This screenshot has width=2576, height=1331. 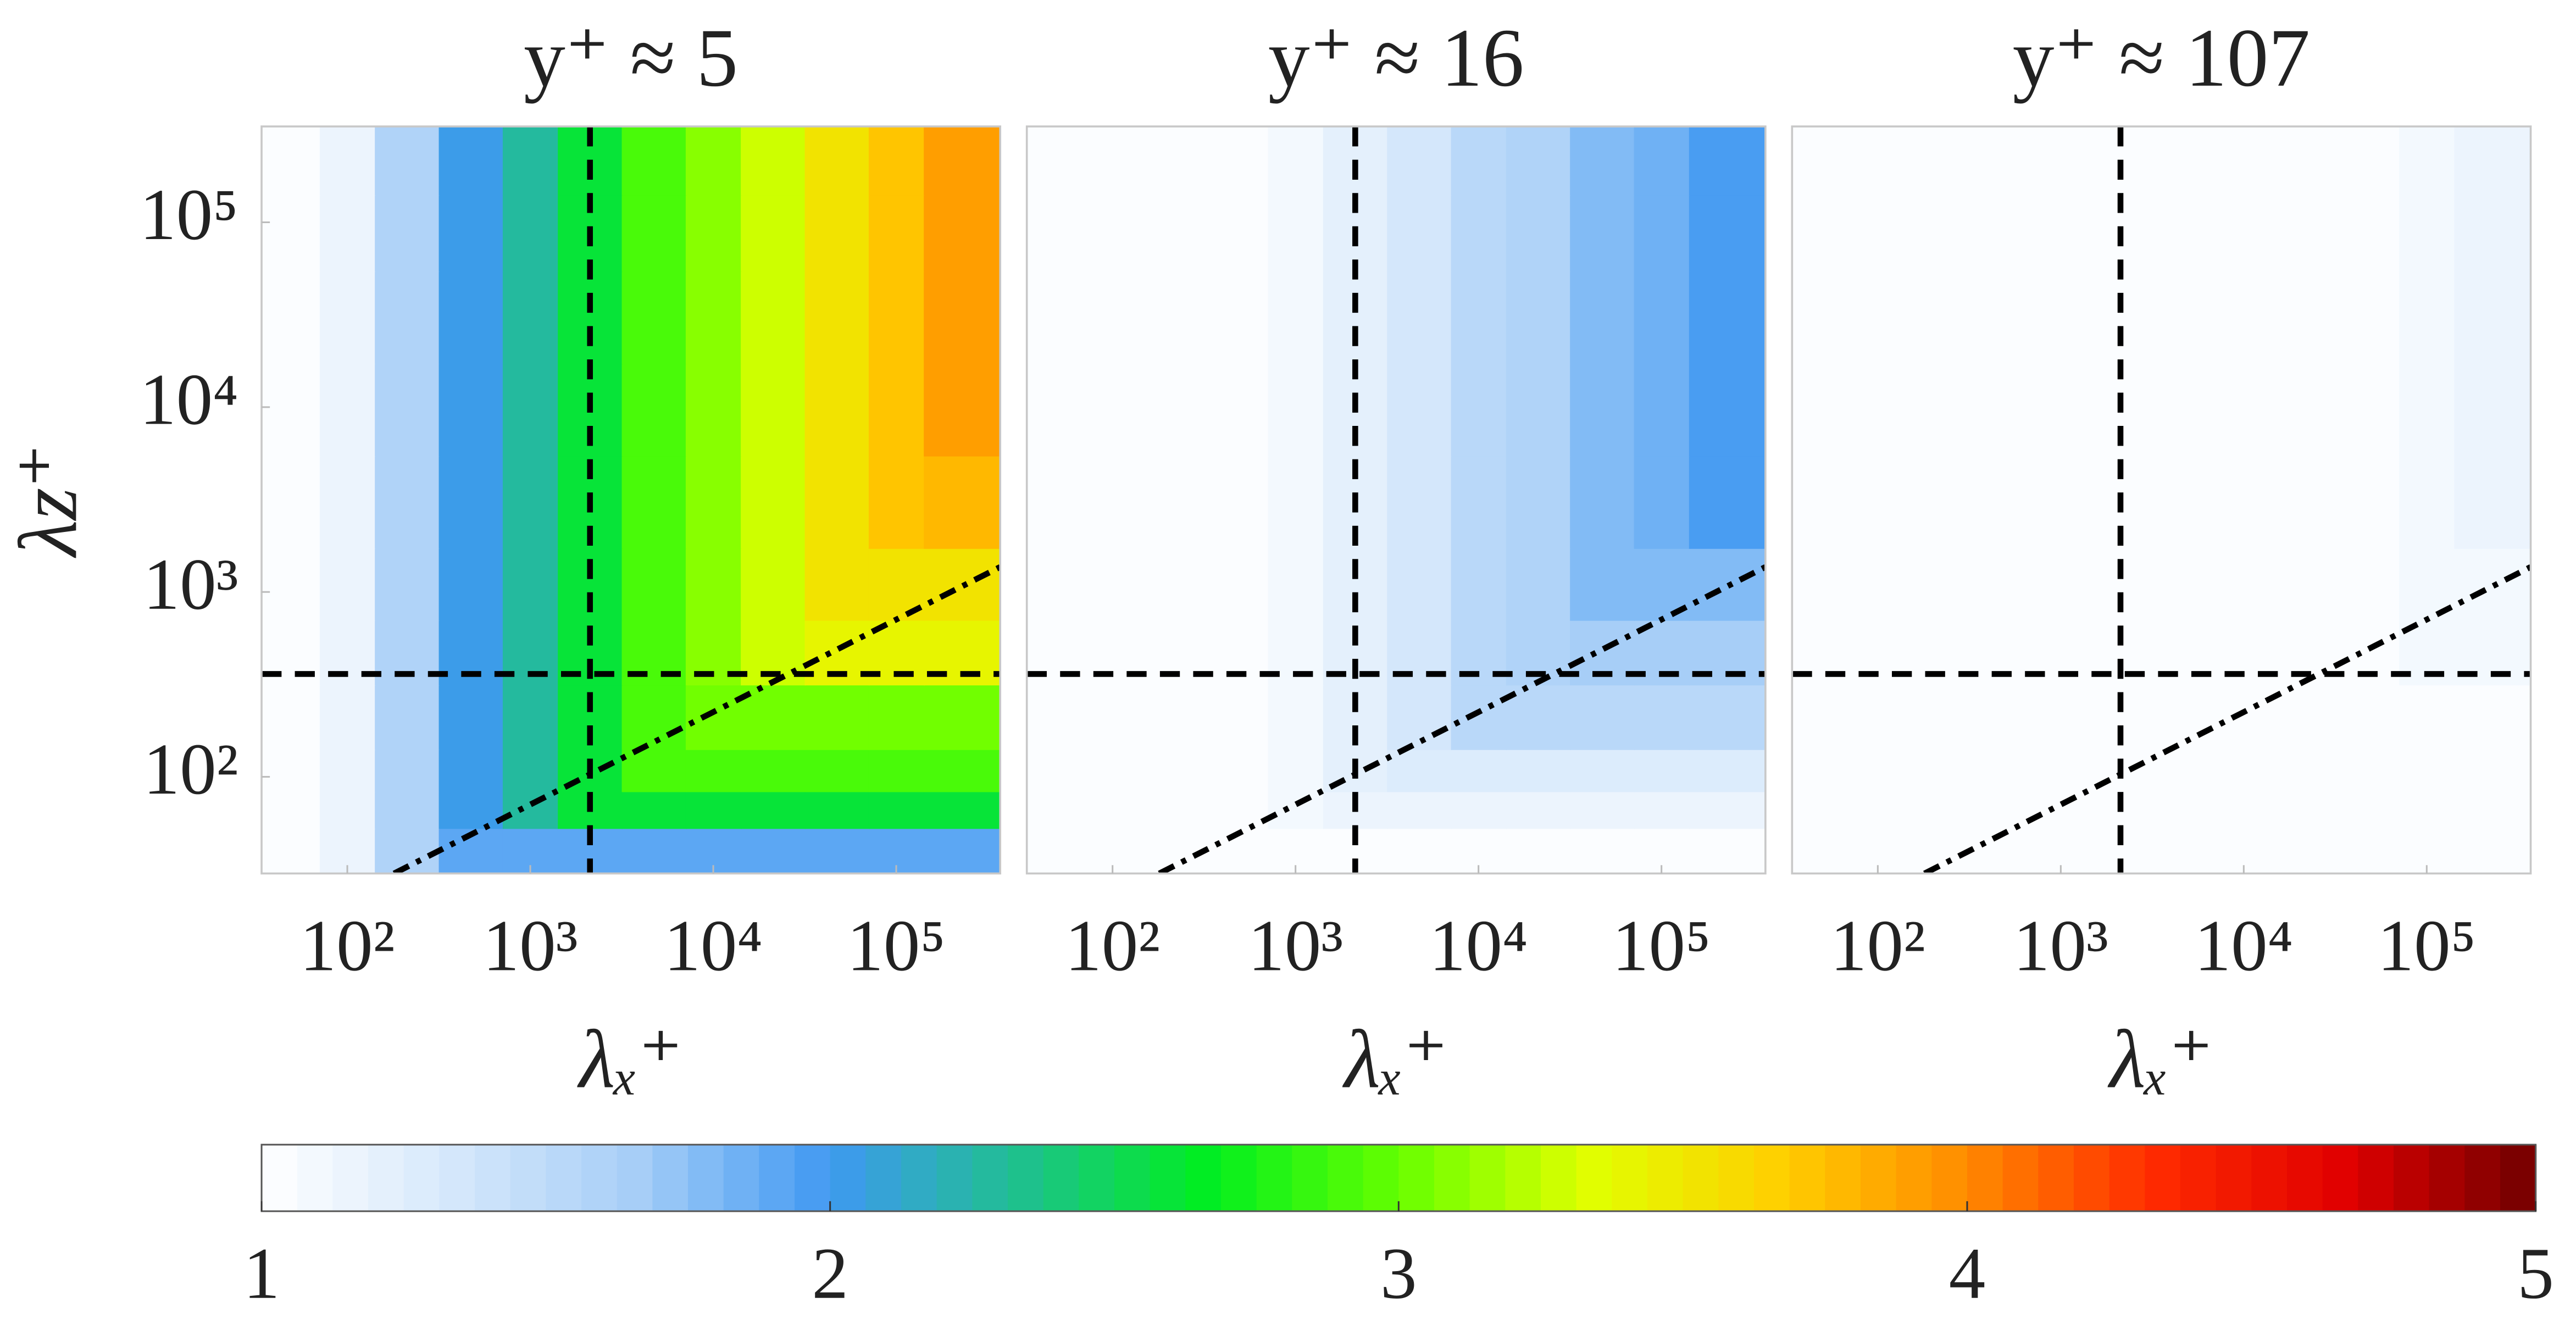 I want to click on x-tick-label: 10⁵, so click(x=1661, y=945).